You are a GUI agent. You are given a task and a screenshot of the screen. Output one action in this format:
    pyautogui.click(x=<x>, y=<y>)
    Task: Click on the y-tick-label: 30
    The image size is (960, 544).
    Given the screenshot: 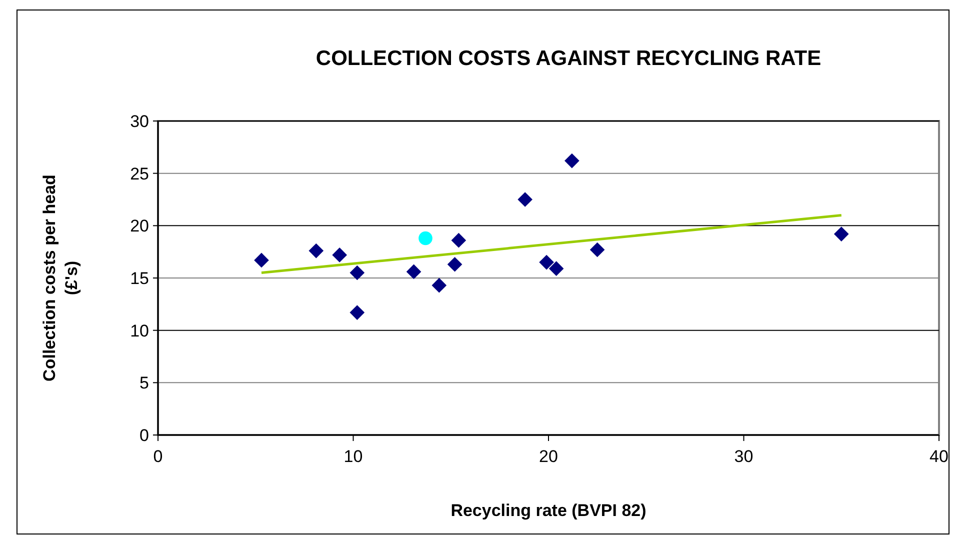 What is the action you would take?
    pyautogui.click(x=139, y=121)
    